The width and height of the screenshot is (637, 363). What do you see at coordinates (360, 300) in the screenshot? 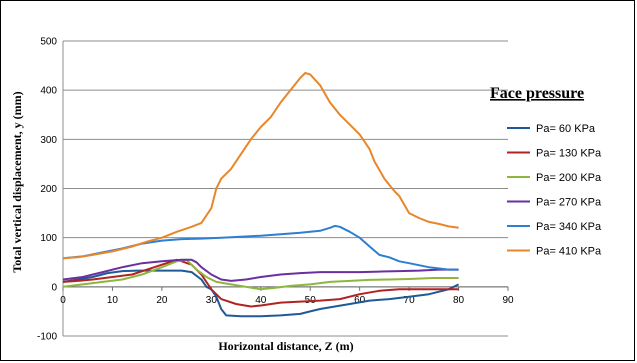
I see `x-tick-label: 60` at bounding box center [360, 300].